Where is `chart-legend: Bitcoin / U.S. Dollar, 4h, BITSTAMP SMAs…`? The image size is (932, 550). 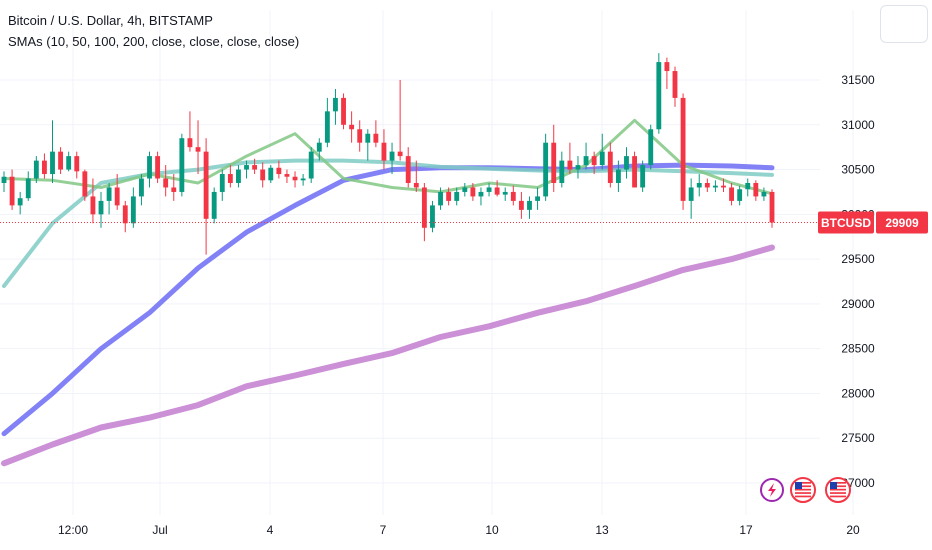
chart-legend: Bitcoin / U.S. Dollar, 4h, BITSTAMP SMAs… is located at coordinates (153, 31).